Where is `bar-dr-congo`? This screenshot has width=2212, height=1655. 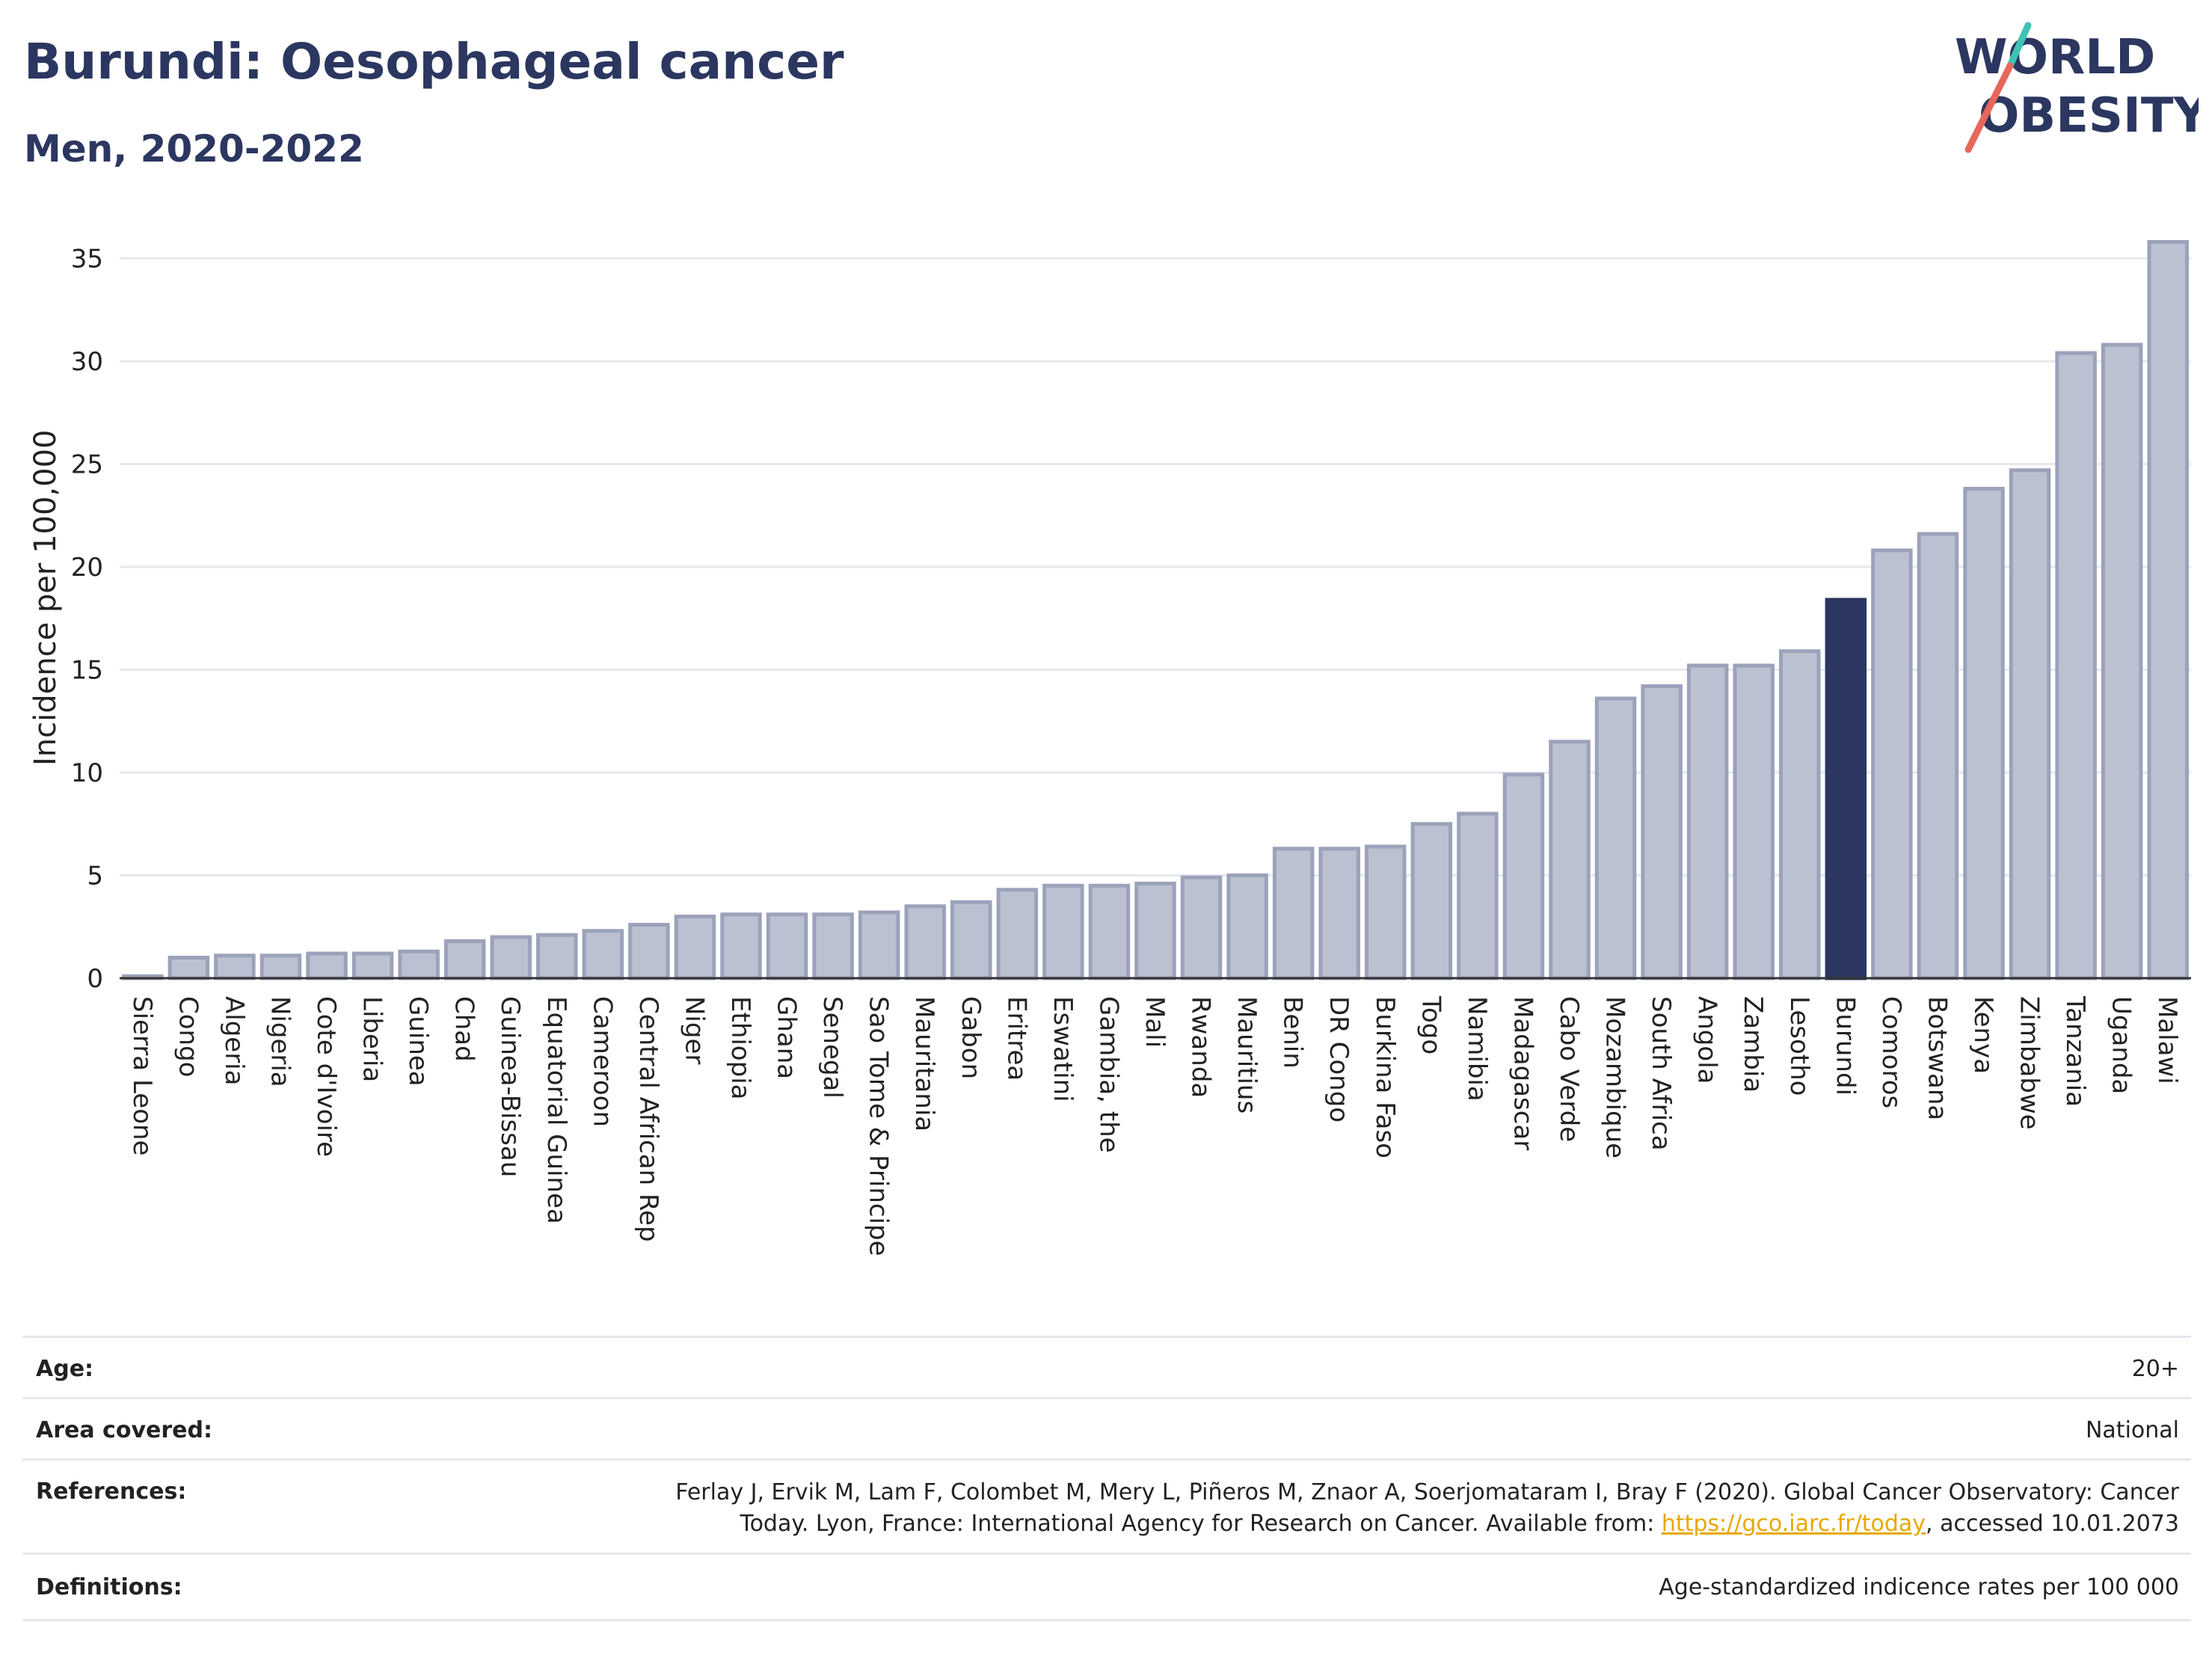
bar-dr-congo is located at coordinates (1339, 913).